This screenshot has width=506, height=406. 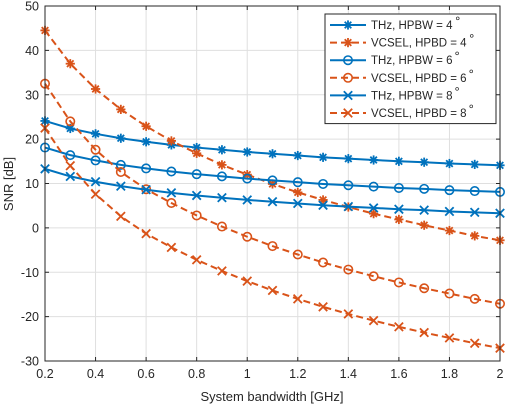 What do you see at coordinates (32, 140) in the screenshot?
I see `y-tick-label: 20` at bounding box center [32, 140].